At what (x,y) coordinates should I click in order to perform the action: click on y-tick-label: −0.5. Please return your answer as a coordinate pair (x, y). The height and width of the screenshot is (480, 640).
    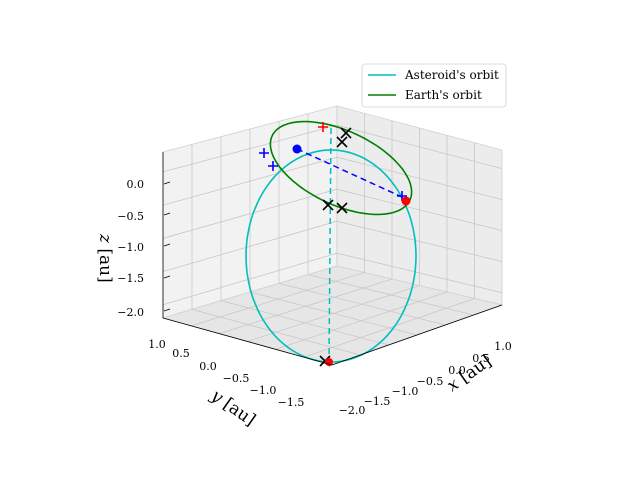
    Looking at the image, I should click on (236, 378).